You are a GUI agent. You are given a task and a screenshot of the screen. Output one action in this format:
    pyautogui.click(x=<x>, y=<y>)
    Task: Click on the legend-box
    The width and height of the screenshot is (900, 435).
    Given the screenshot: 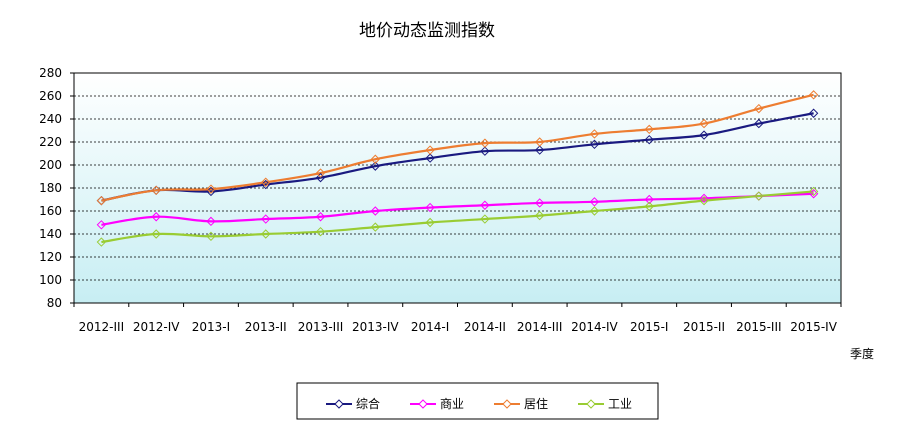 What is the action you would take?
    pyautogui.click(x=477, y=401)
    